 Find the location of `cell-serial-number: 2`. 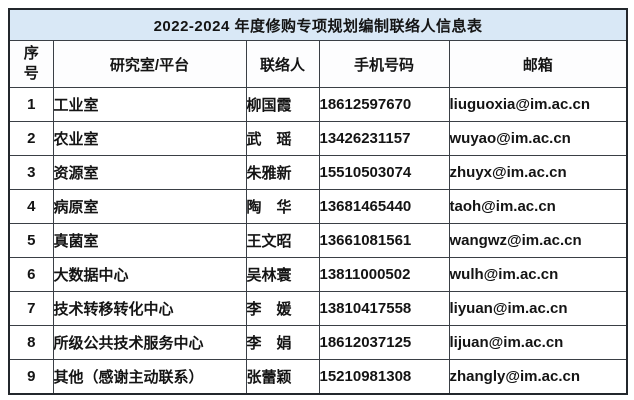

cell-serial-number: 2 is located at coordinates (31, 138).